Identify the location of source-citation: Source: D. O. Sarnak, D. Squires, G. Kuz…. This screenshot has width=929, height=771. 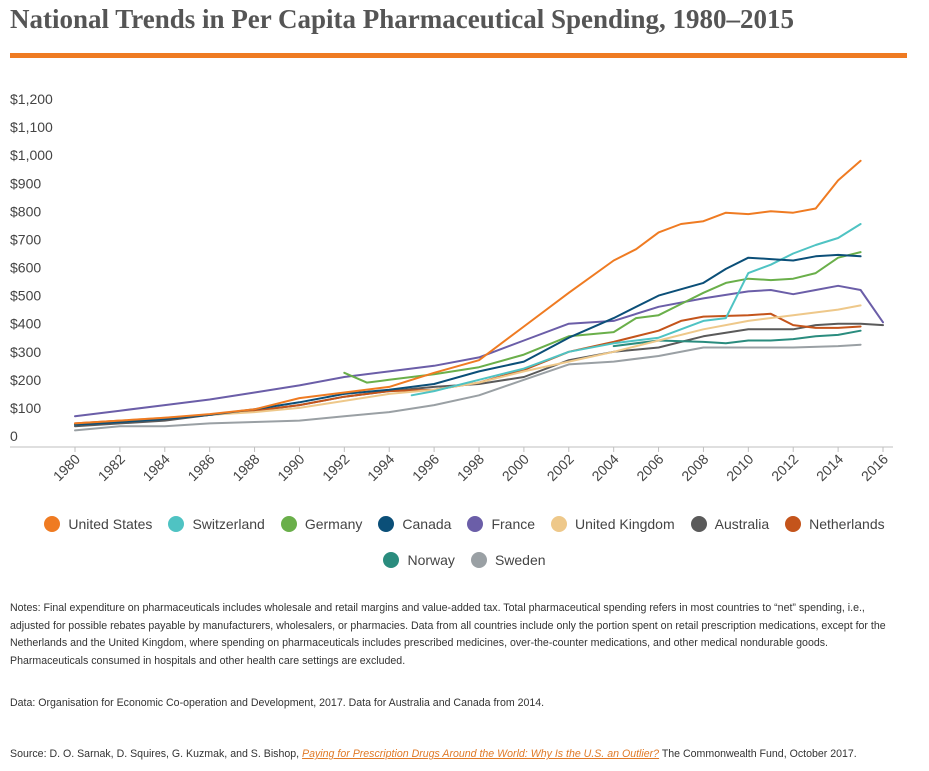
(460, 755).